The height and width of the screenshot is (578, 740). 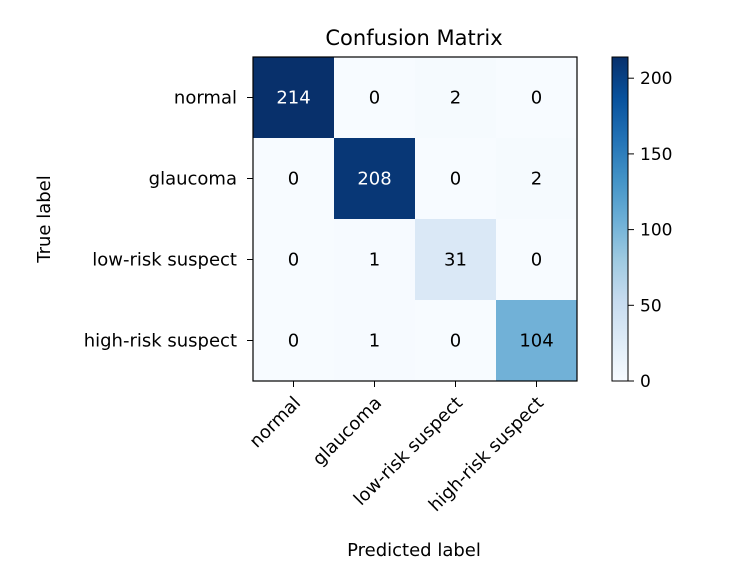 What do you see at coordinates (193, 179) in the screenshot?
I see `y-tick-label: glaucoma` at bounding box center [193, 179].